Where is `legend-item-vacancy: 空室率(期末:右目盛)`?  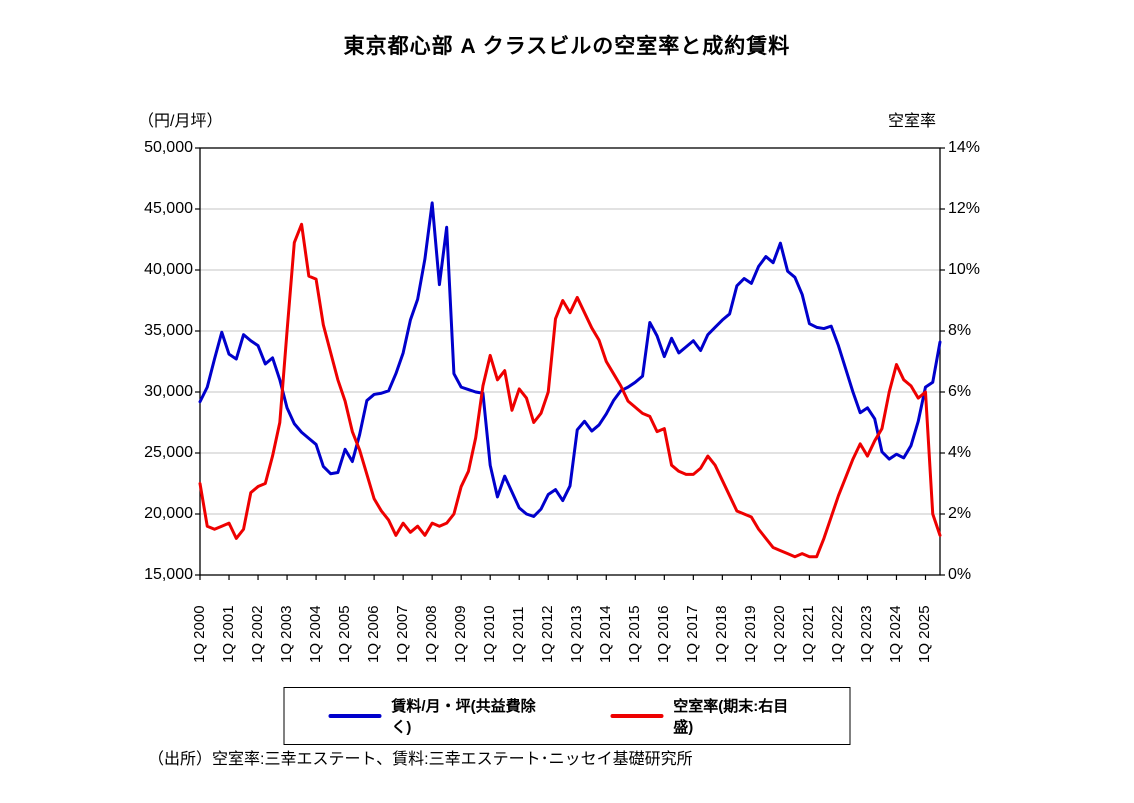 legend-item-vacancy: 空室率(期末:右目盛) is located at coordinates (707, 716).